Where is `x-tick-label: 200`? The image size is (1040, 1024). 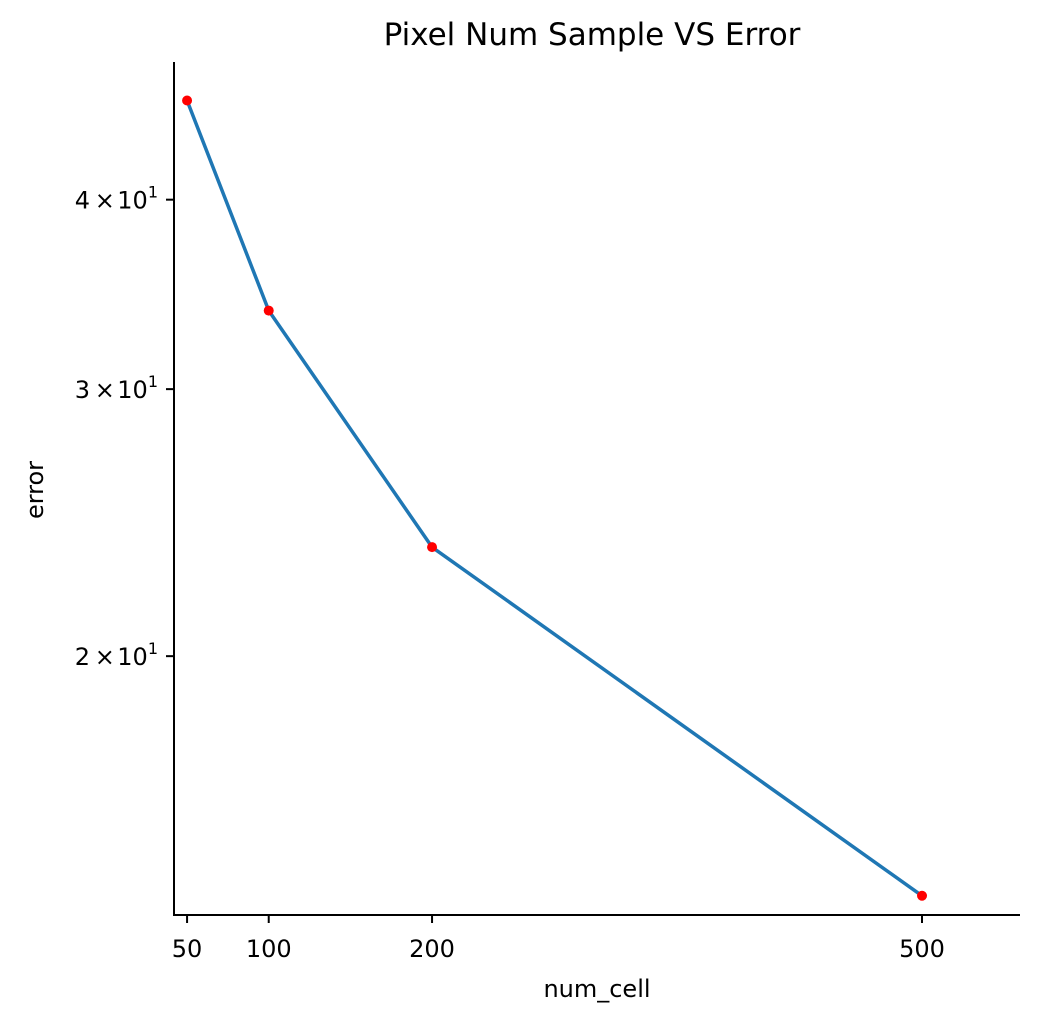 x-tick-label: 200 is located at coordinates (432, 949).